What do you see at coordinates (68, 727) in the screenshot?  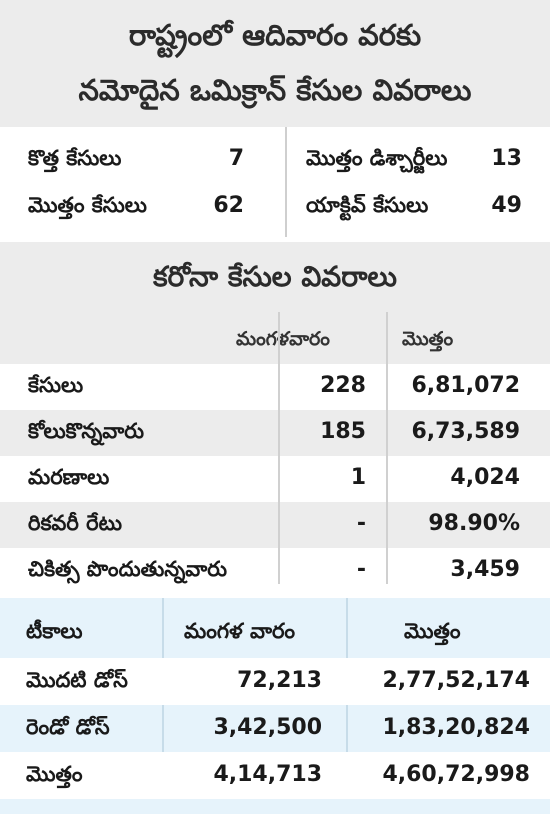 I see `row-label: రెండో డోస్` at bounding box center [68, 727].